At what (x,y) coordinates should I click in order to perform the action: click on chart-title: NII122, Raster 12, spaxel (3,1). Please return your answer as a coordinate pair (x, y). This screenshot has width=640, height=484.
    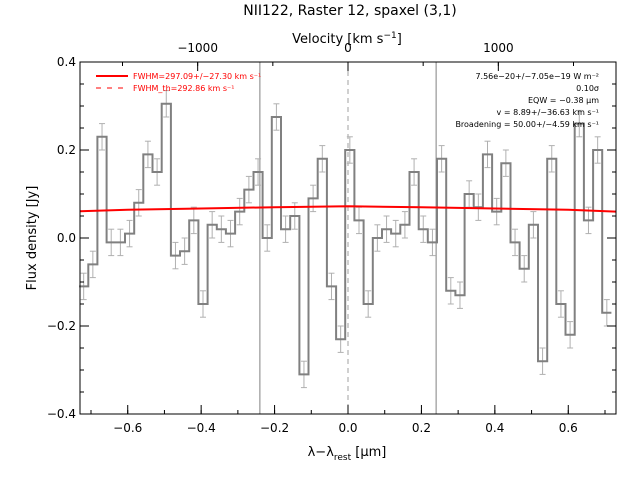
    Looking at the image, I should click on (349, 11).